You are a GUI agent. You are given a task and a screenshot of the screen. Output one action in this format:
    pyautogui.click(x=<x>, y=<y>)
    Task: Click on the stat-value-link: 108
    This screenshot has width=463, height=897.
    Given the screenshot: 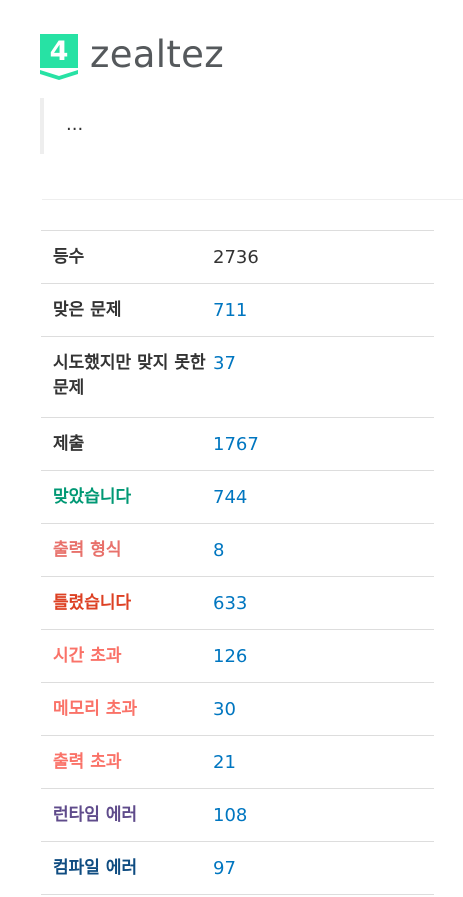 What is the action you would take?
    pyautogui.click(x=230, y=815)
    